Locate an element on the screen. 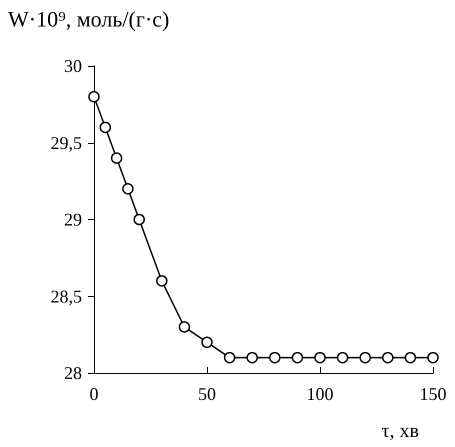 The image size is (455, 447). x-tick-label: 100 is located at coordinates (320, 394).